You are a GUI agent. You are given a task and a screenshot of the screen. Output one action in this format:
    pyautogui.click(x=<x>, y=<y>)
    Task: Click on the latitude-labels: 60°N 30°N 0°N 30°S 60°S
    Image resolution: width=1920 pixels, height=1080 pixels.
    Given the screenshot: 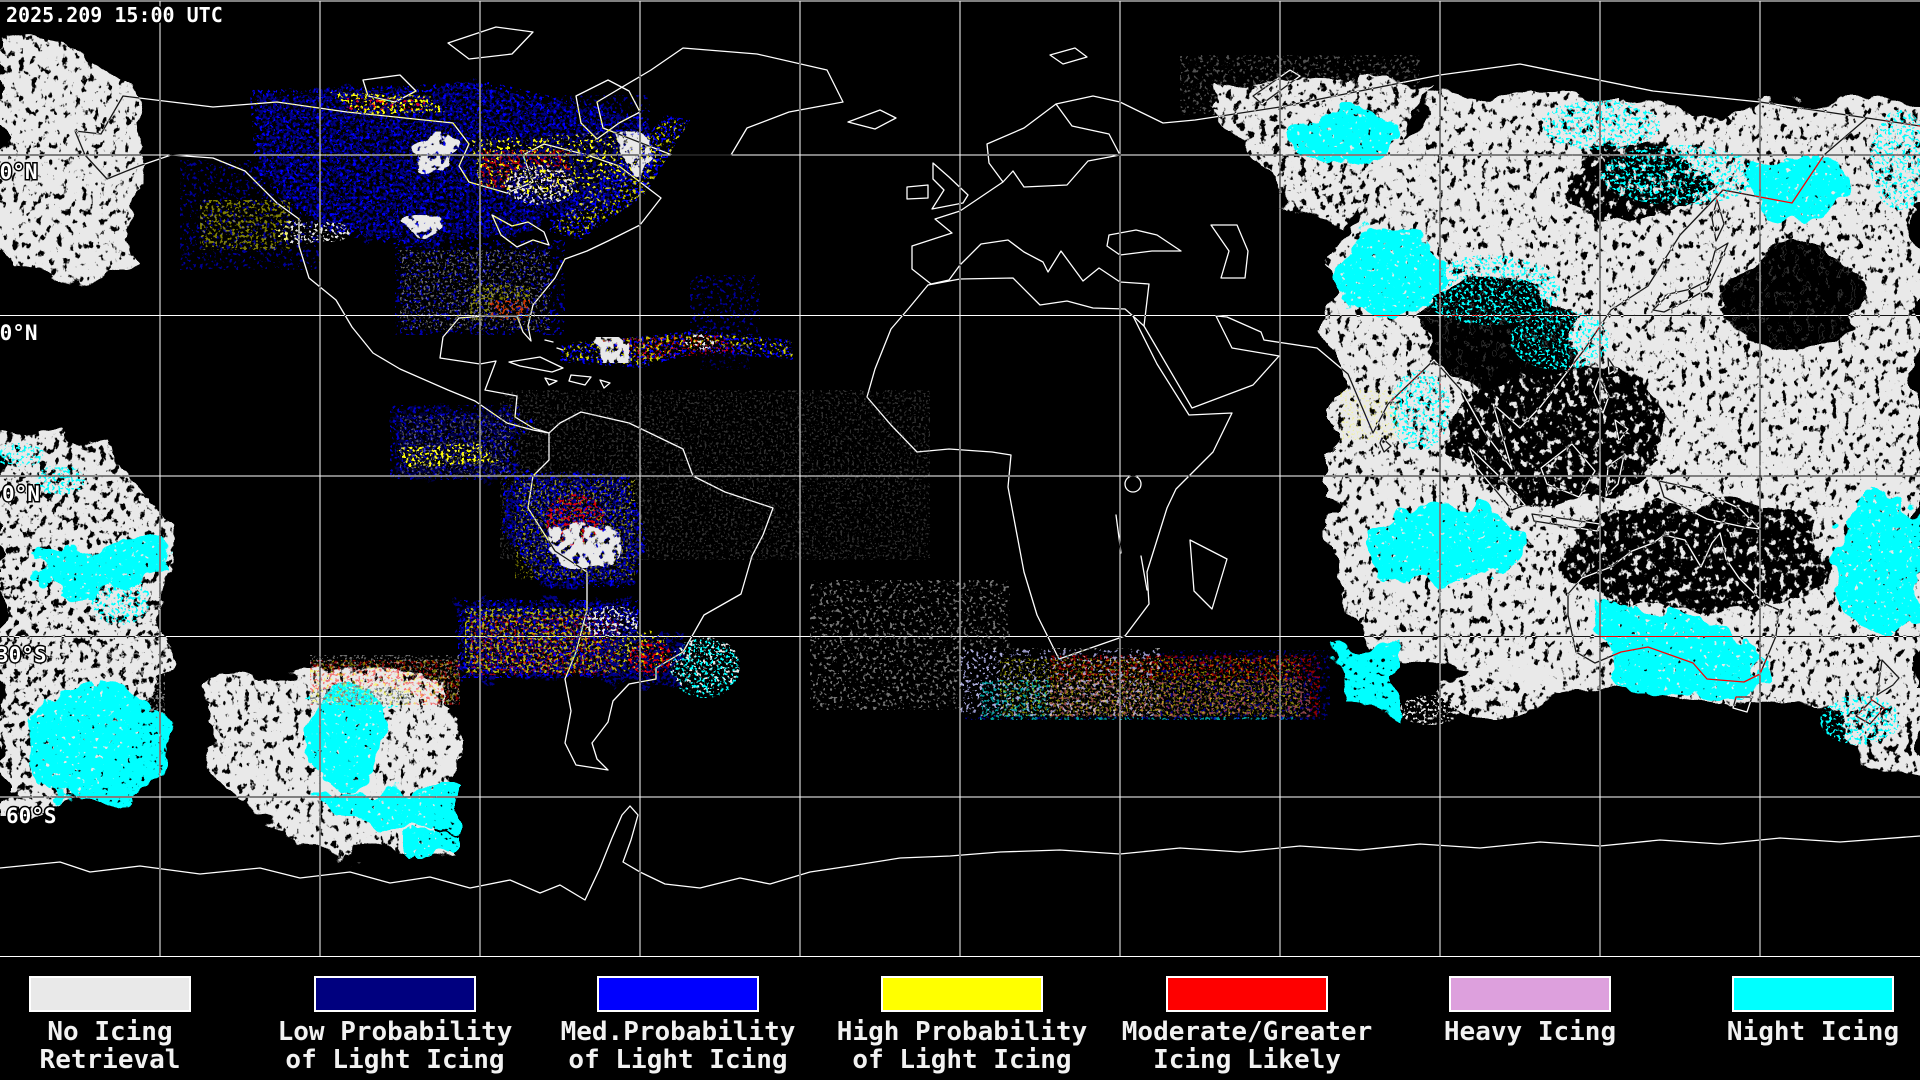 What is the action you would take?
    pyautogui.click(x=29, y=494)
    